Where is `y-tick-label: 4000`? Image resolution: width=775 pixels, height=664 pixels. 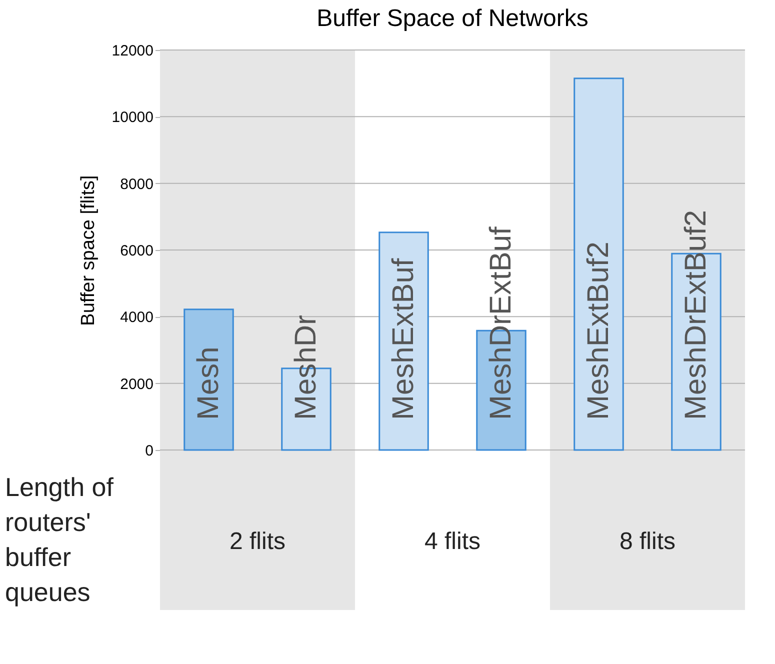
y-tick-label: 4000 is located at coordinates (137, 317).